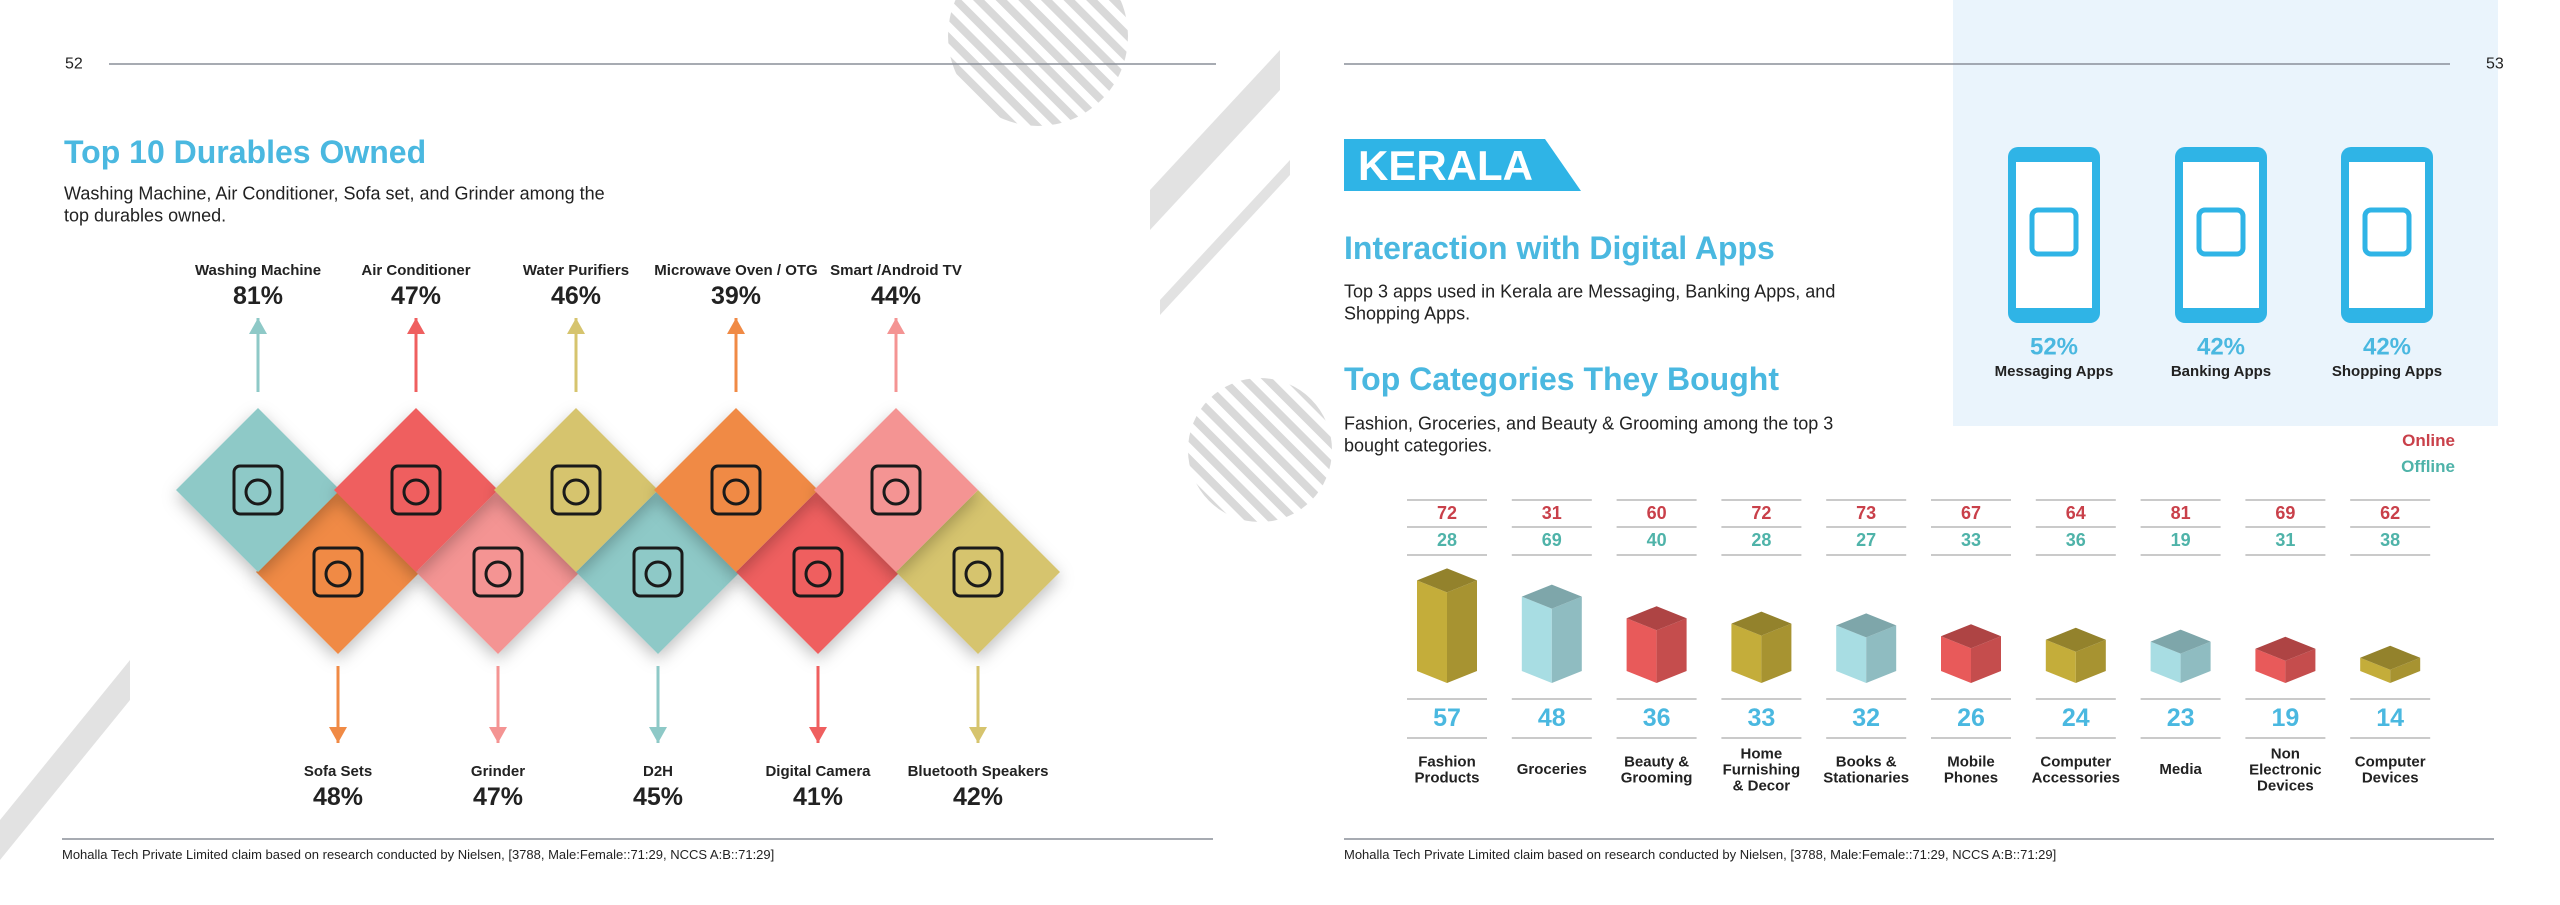 This screenshot has width=2560, height=905. Describe the element at coordinates (2390, 718) in the screenshot. I see `total-value: 14` at that location.